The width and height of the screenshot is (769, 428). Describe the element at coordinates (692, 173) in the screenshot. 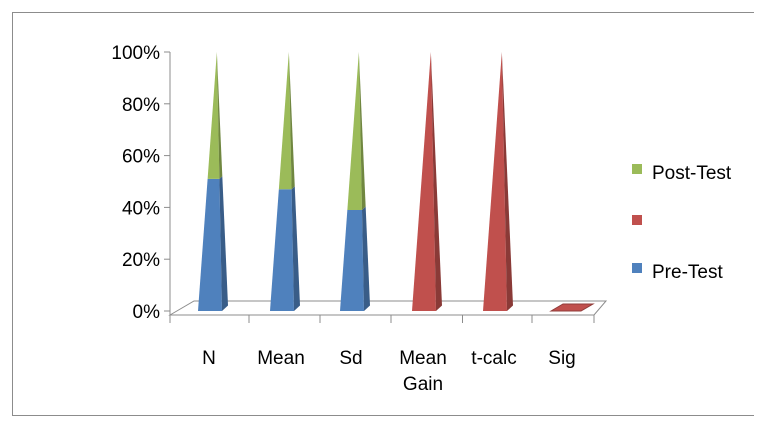

I see `legend-label: Post-Test` at that location.